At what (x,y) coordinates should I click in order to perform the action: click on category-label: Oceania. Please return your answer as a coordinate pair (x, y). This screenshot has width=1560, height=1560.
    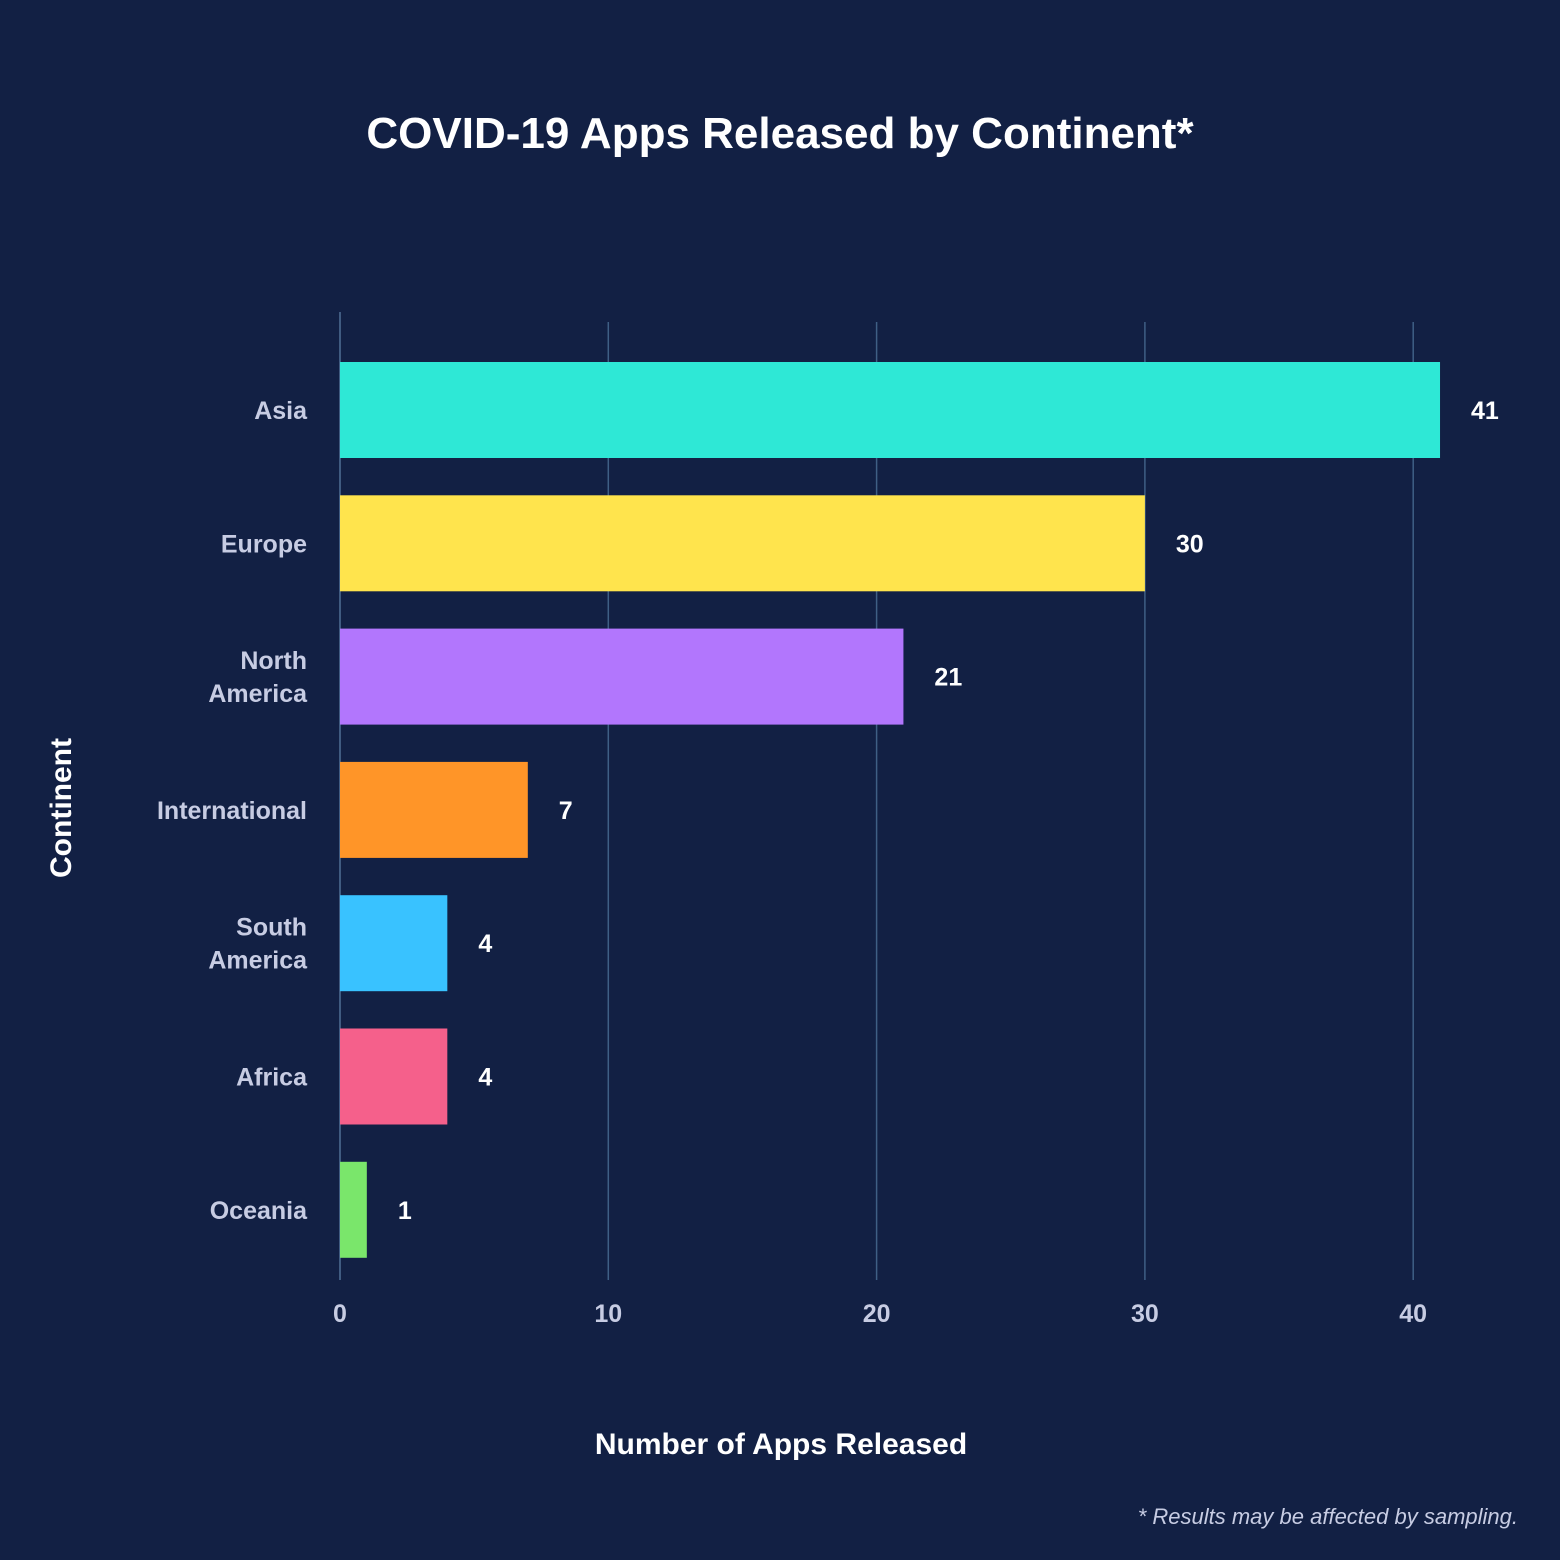
    Looking at the image, I should click on (259, 1211).